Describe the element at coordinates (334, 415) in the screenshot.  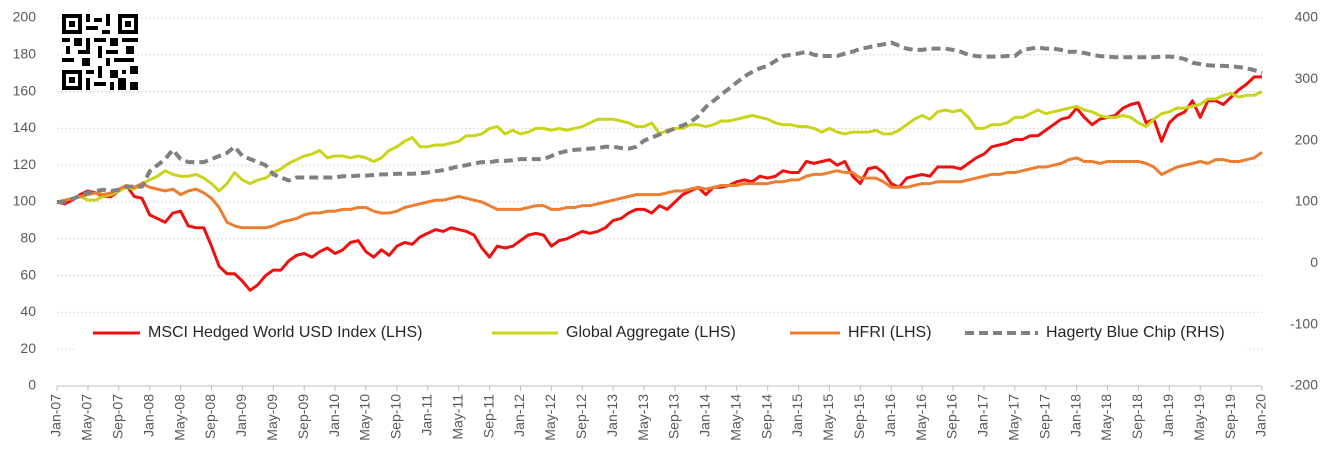
I see `x-tick-label: Jan-10` at that location.